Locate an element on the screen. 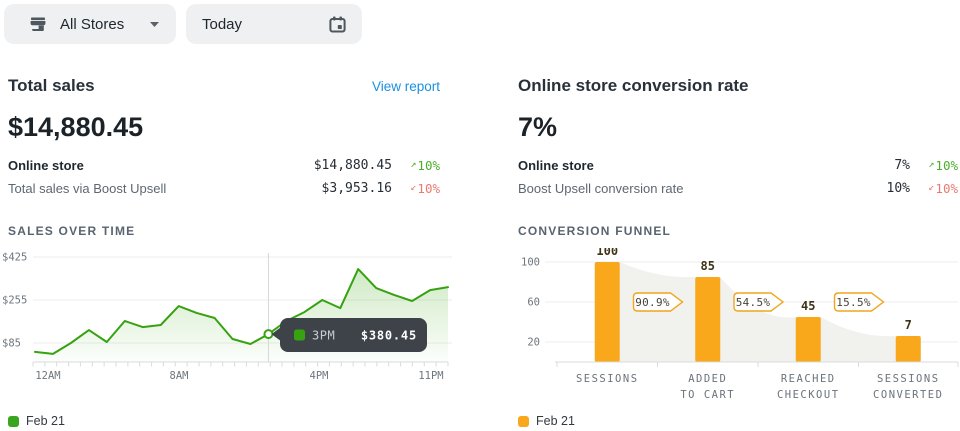 Image resolution: width=960 pixels, height=431 pixels. svg-text: 45 is located at coordinates (808, 306).